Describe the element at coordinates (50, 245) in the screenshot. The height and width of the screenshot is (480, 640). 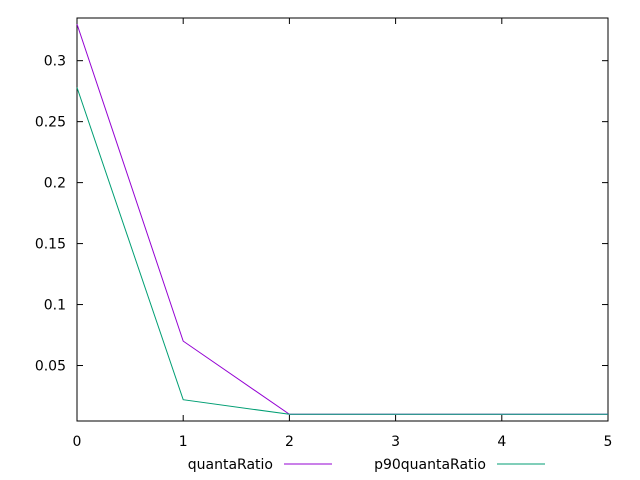
I see `y-tick-label: 0.15` at that location.